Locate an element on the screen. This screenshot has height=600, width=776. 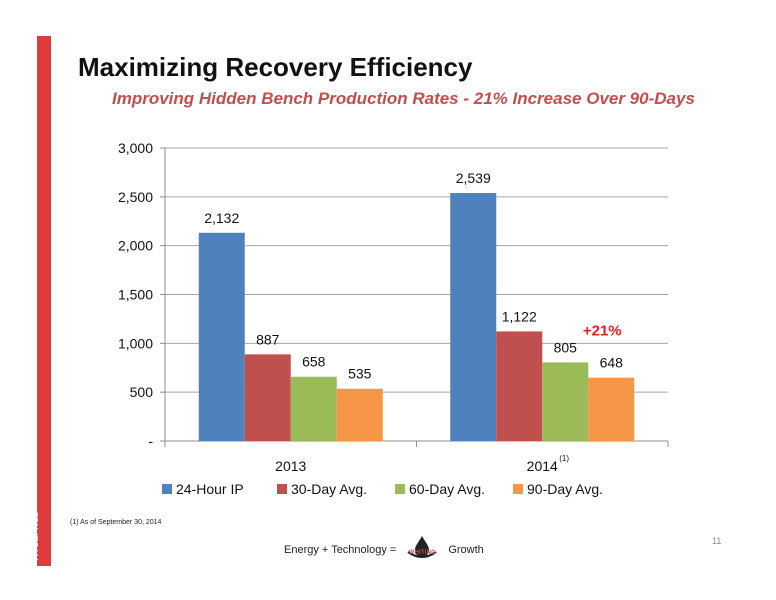
legend-label: 30-Day Avg. is located at coordinates (329, 489).